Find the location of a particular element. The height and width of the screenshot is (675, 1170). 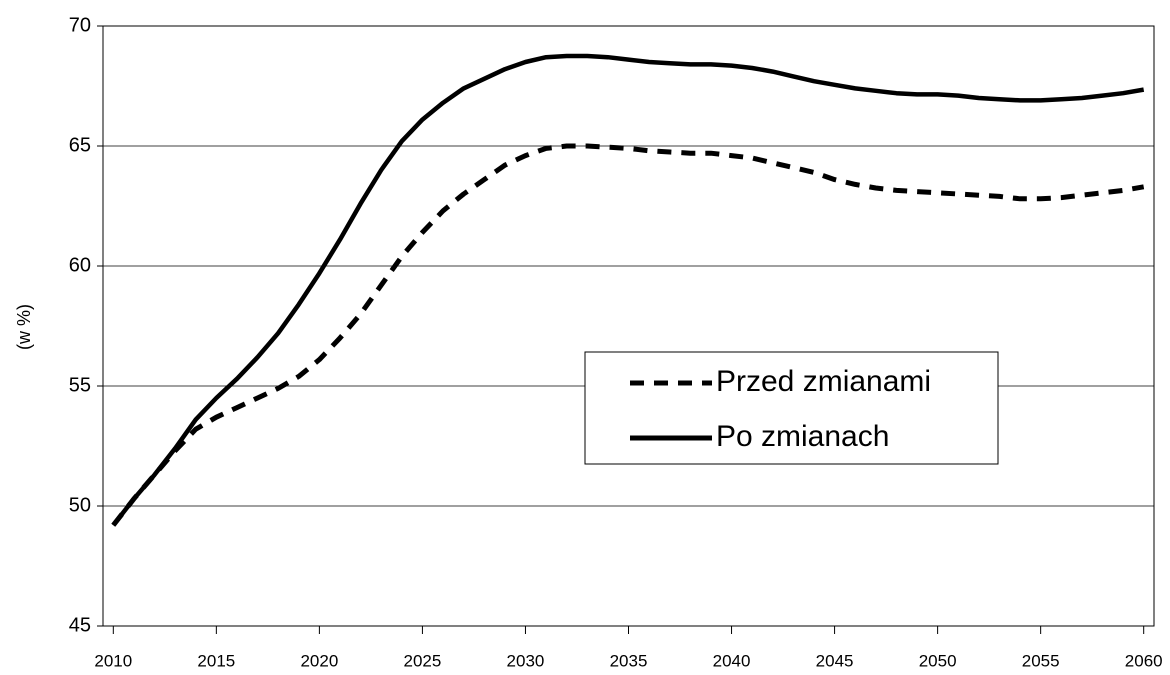

x-tick-label: 2025 is located at coordinates (423, 660).